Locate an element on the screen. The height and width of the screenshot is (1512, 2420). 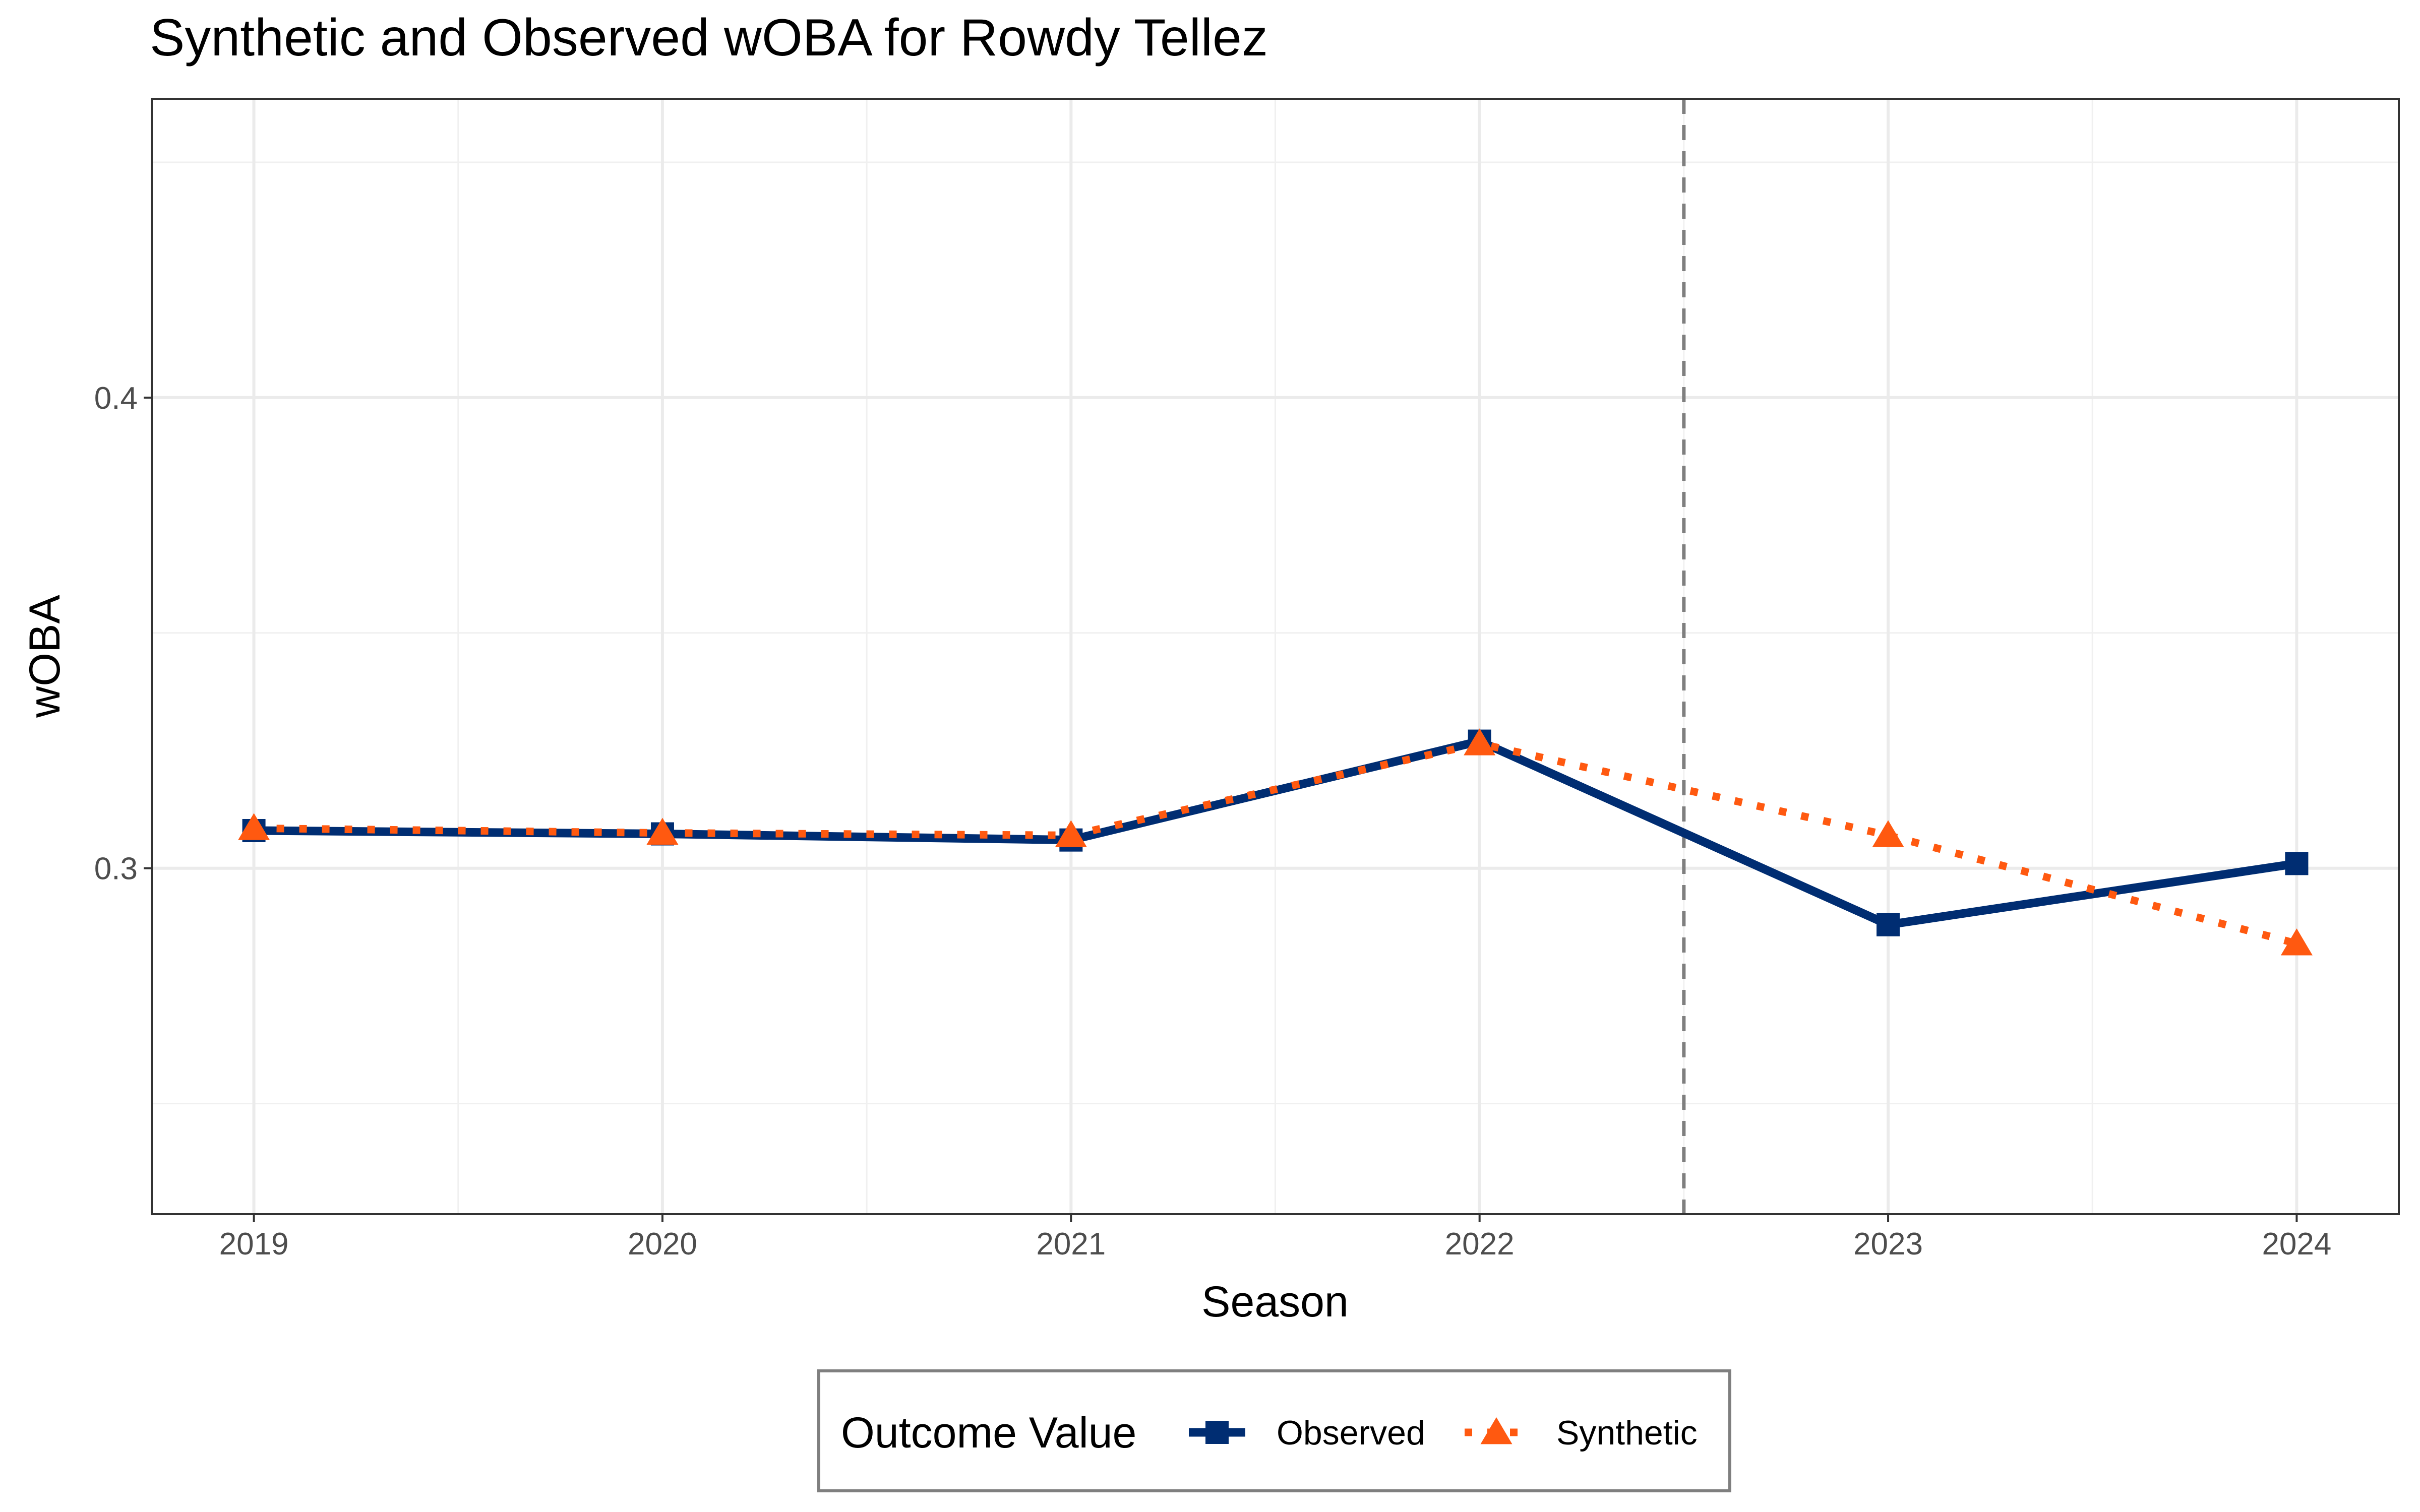
x-tick-label: 2024 is located at coordinates (2296, 1244).